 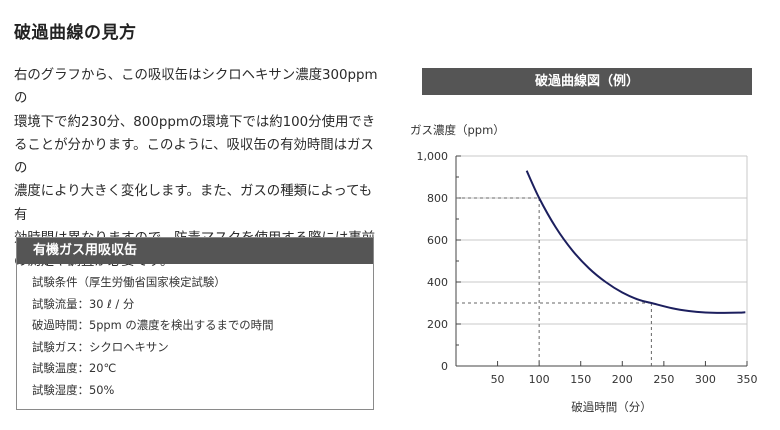 What do you see at coordinates (129, 282) in the screenshot?
I see `test-condition-row: 試験条件（厚生労働省国家検定試験）` at bounding box center [129, 282].